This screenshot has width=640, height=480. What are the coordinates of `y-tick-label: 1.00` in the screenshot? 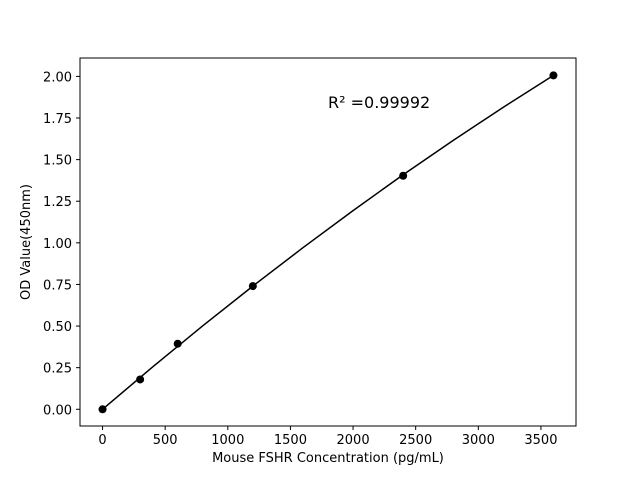 It's located at (57, 244).